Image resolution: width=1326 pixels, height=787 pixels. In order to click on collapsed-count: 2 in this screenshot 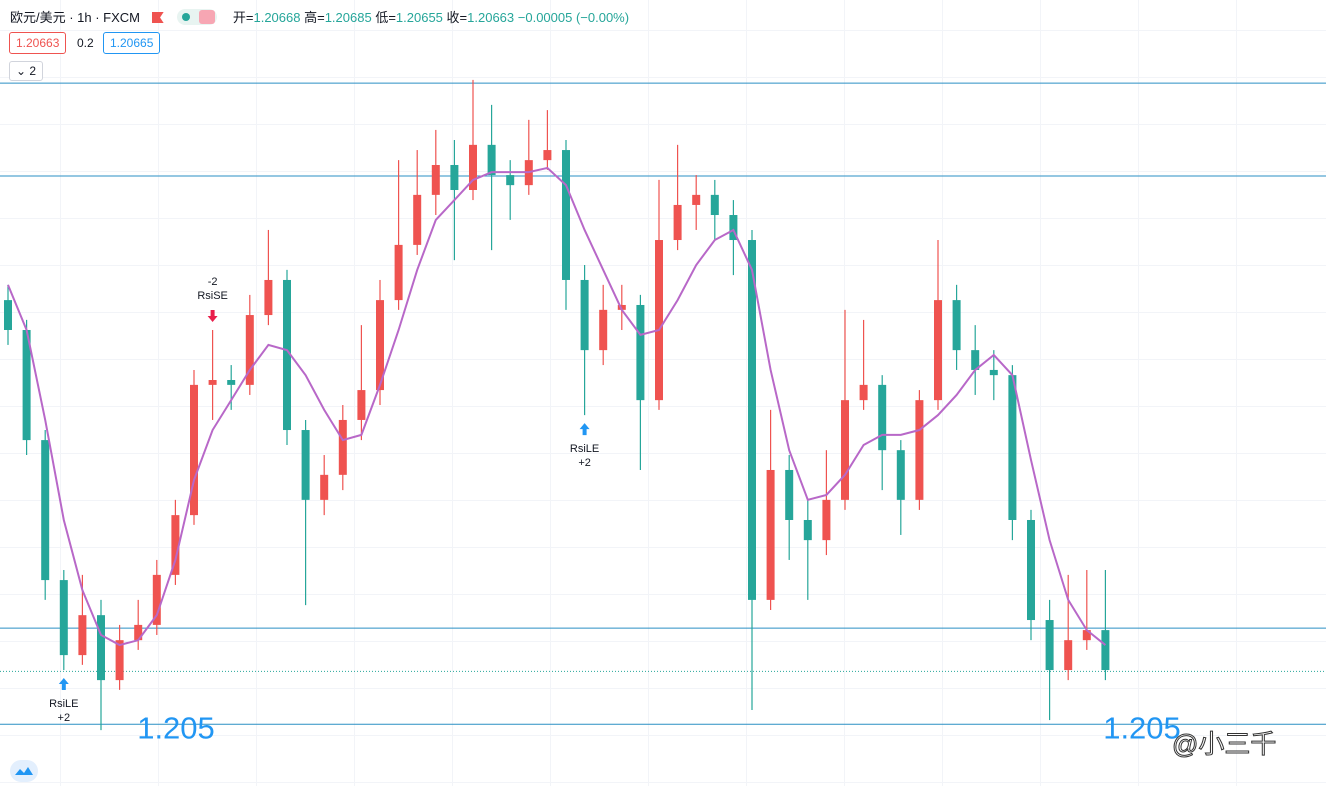, I will do `click(33, 71)`.